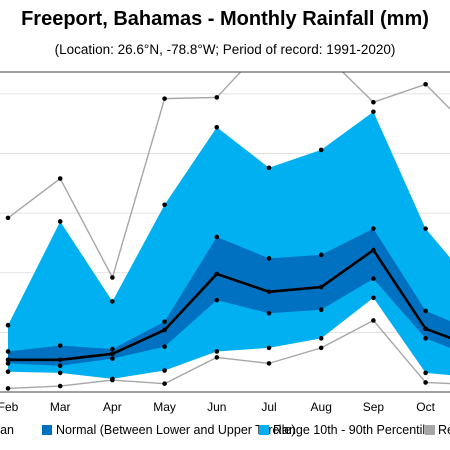 The image size is (450, 450). Describe the element at coordinates (7, 430) in the screenshot. I see `legend-label: Median` at that location.